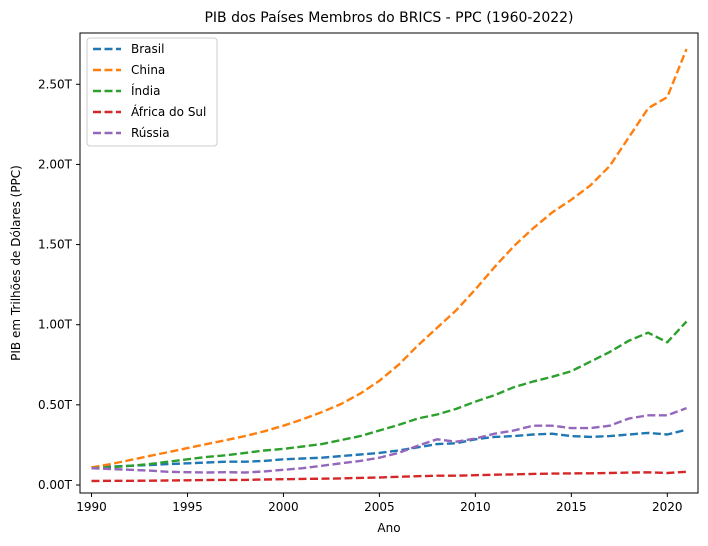  What do you see at coordinates (571, 507) in the screenshot?
I see `x-tick-label: 2015` at bounding box center [571, 507].